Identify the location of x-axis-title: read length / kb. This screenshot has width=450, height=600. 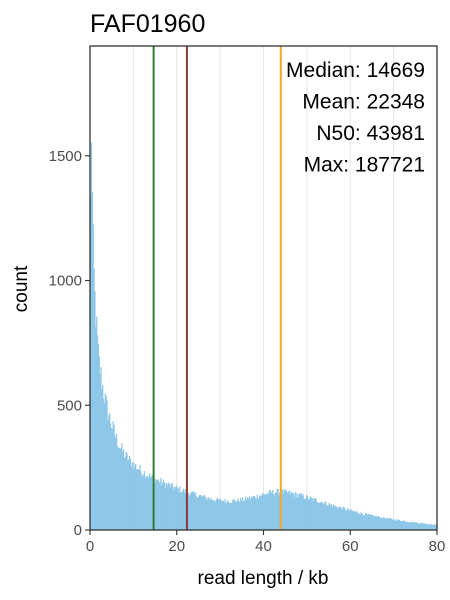
(263, 578).